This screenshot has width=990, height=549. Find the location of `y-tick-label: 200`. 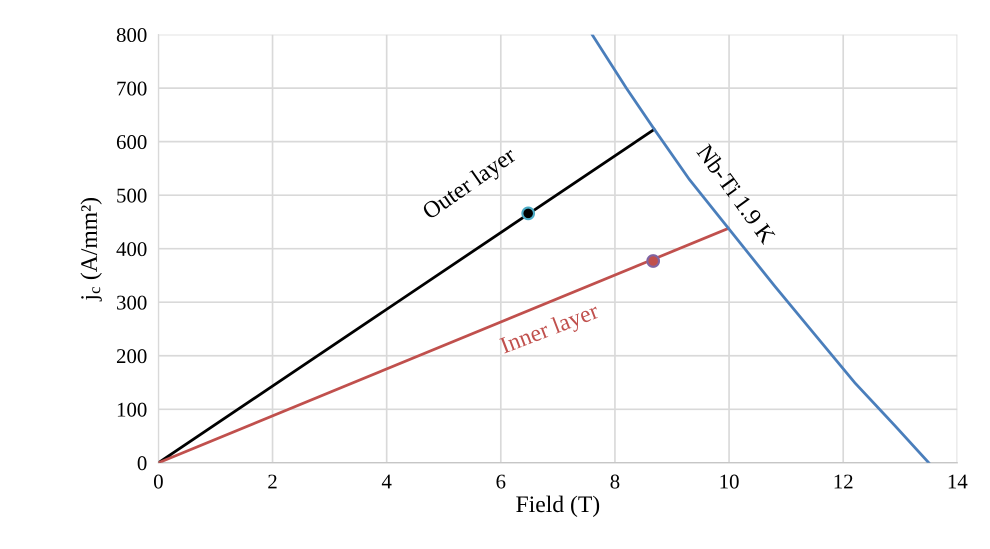

y-tick-label: 200 is located at coordinates (131, 356).